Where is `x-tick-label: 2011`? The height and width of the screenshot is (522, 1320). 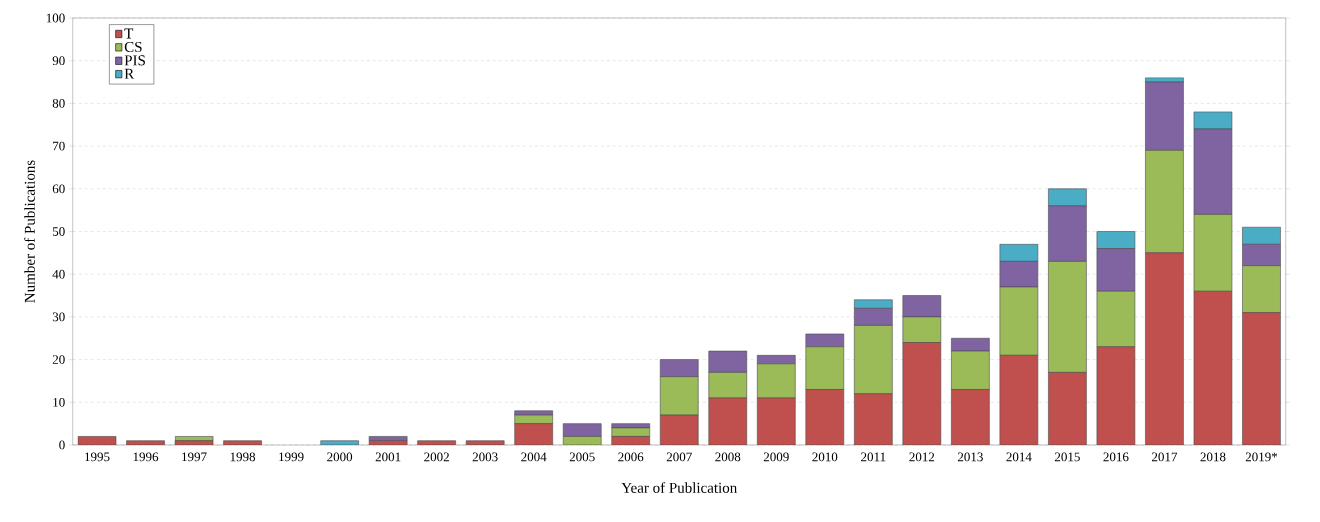
x-tick-label: 2011 is located at coordinates (873, 457).